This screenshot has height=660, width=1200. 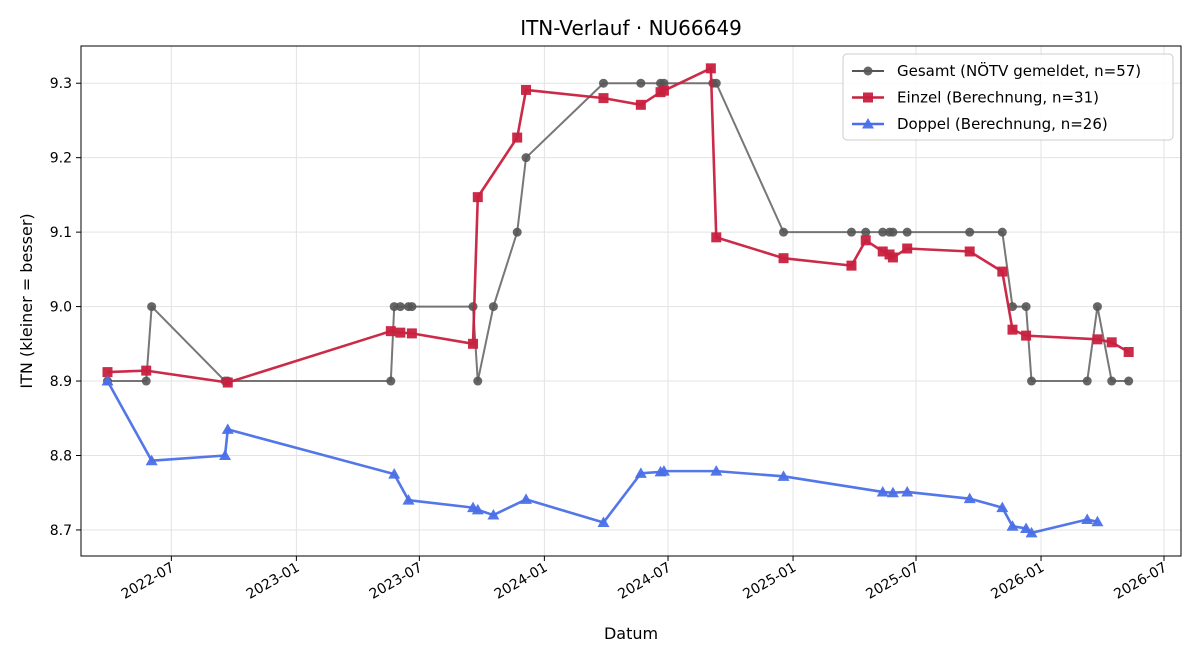 I want to click on y-tick-label: 9.0, so click(x=61, y=308).